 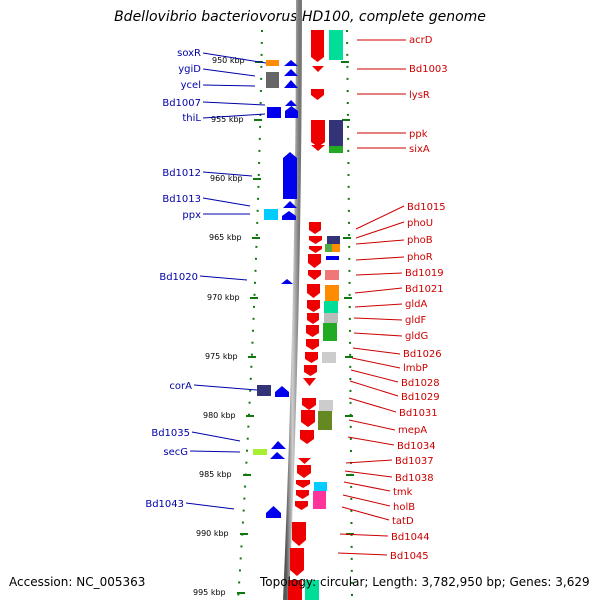 I want to click on gene-label: Bd1034, so click(x=416, y=446).